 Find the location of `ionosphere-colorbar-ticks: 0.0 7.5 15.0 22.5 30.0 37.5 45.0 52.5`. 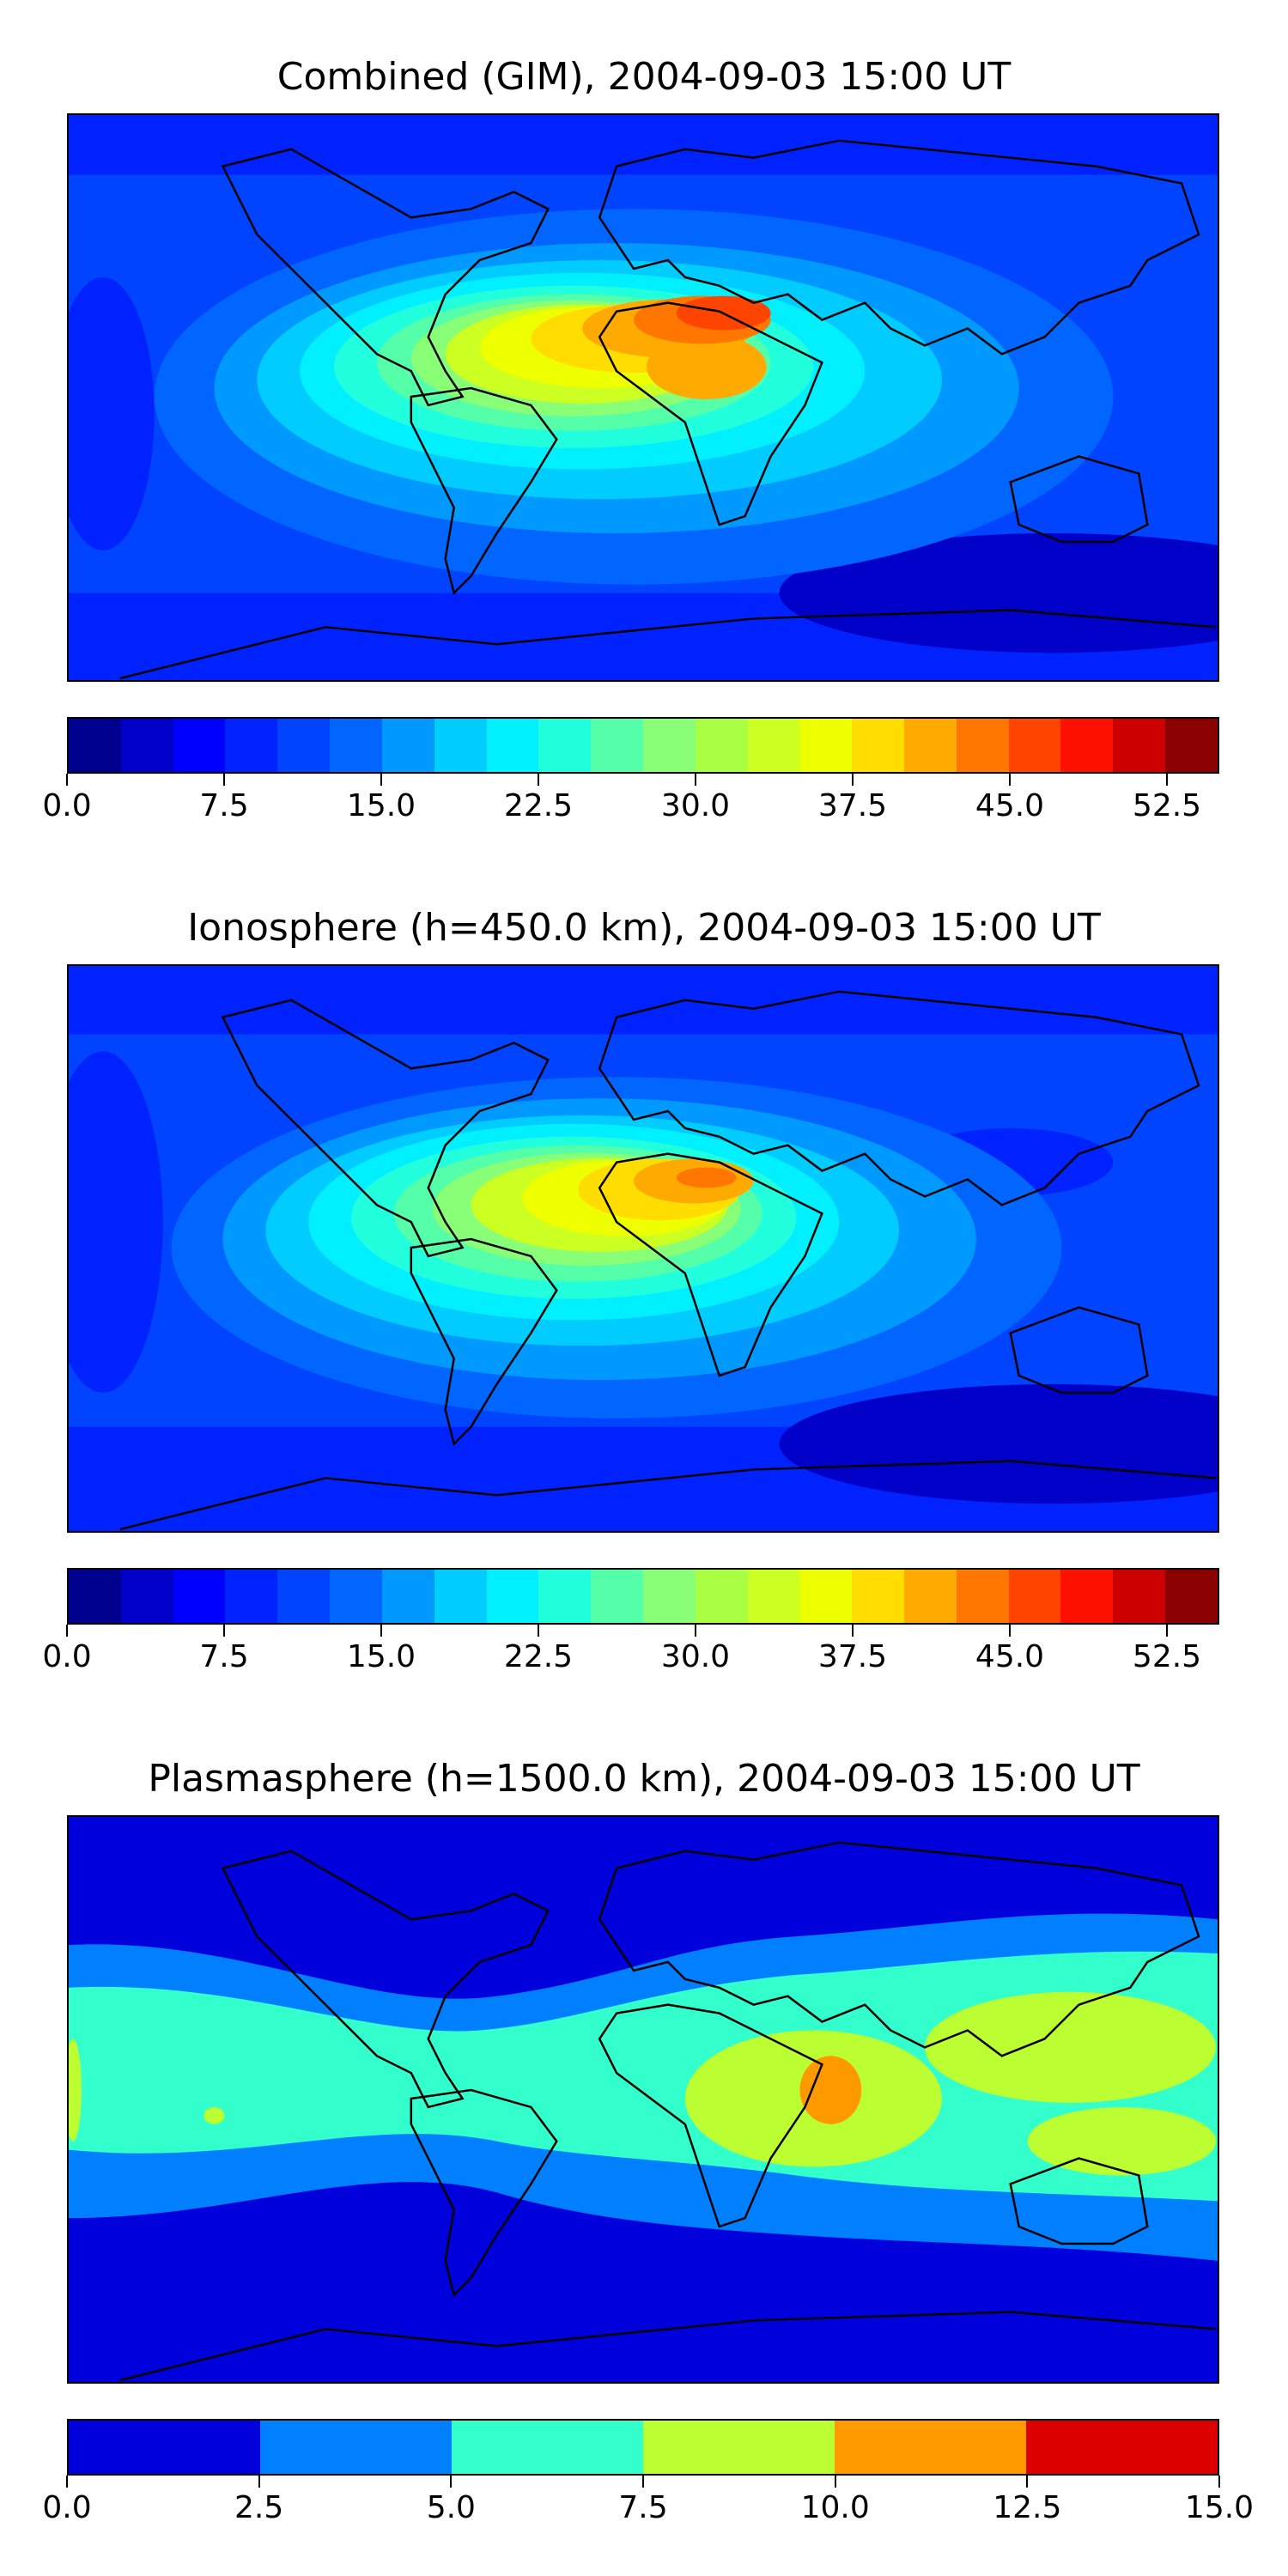

ionosphere-colorbar-ticks: 0.0 7.5 15.0 22.5 30.0 37.5 45.0 52.5 is located at coordinates (630, 1650).